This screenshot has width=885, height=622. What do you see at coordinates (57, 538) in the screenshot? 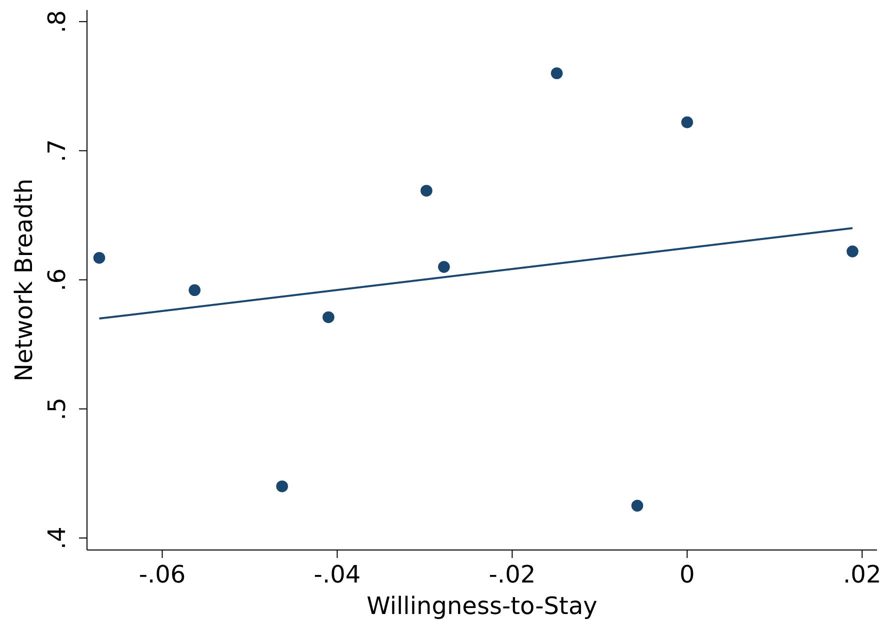
I see `y-tick-label: .4` at bounding box center [57, 538].